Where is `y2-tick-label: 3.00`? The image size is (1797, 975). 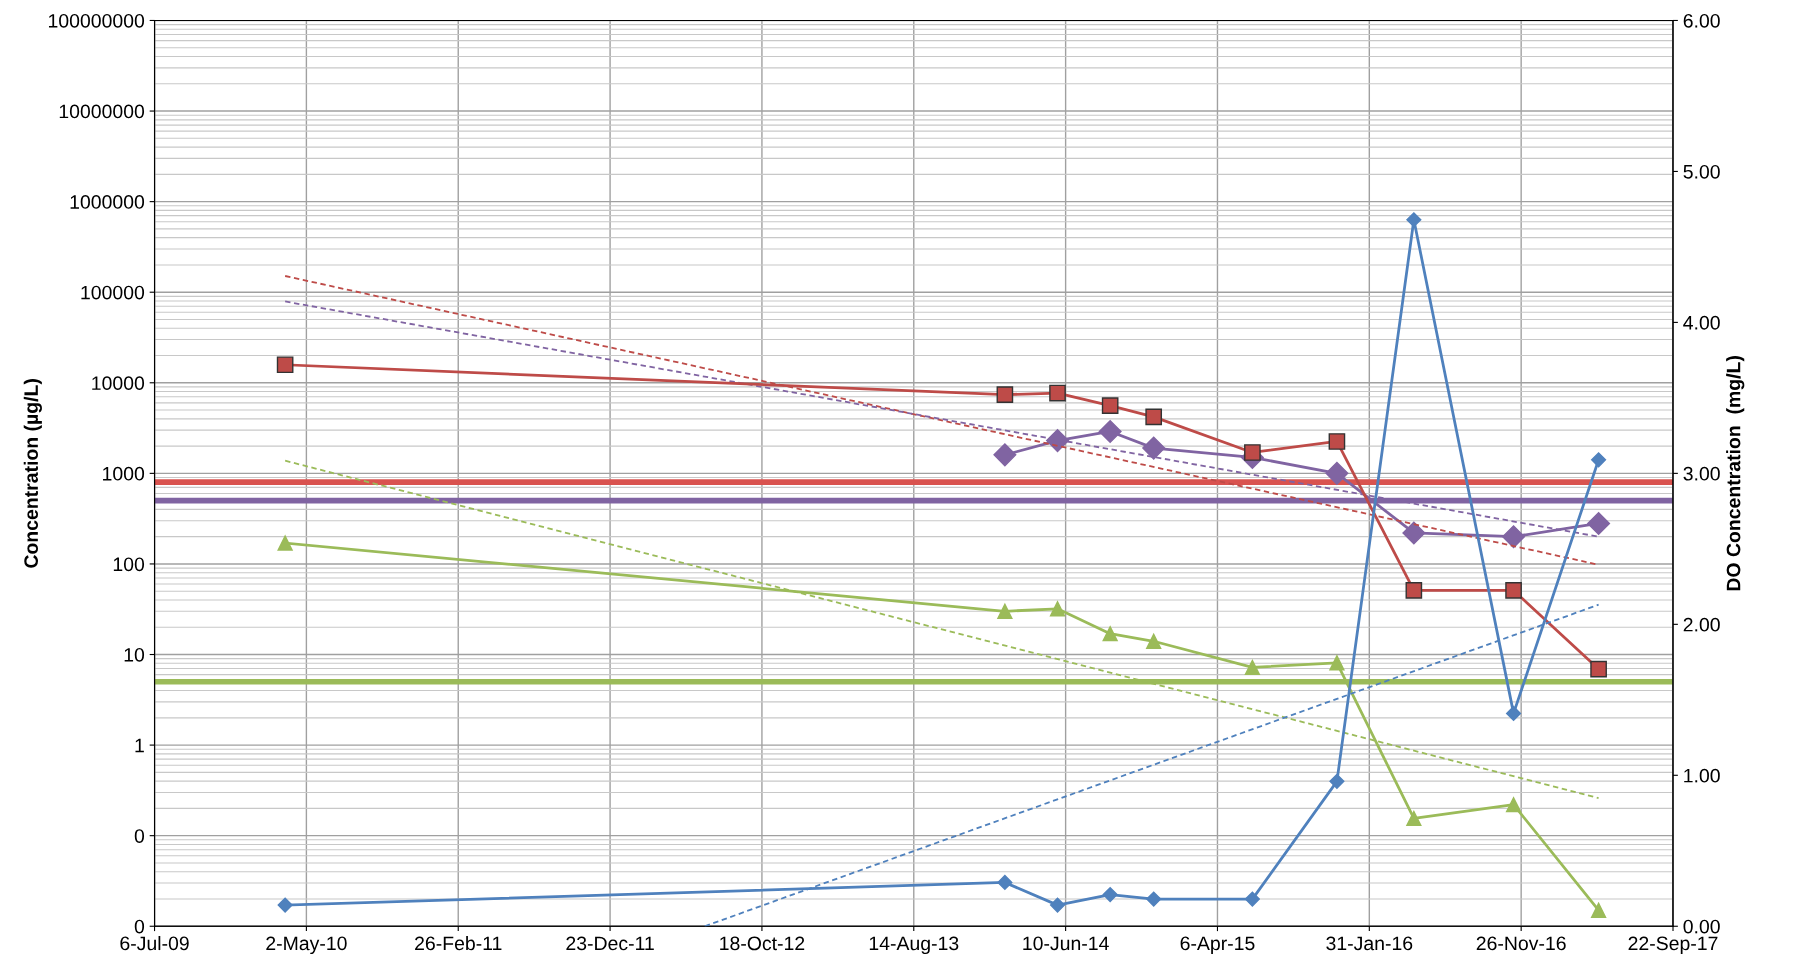 y2-tick-label: 3.00 is located at coordinates (1701, 473).